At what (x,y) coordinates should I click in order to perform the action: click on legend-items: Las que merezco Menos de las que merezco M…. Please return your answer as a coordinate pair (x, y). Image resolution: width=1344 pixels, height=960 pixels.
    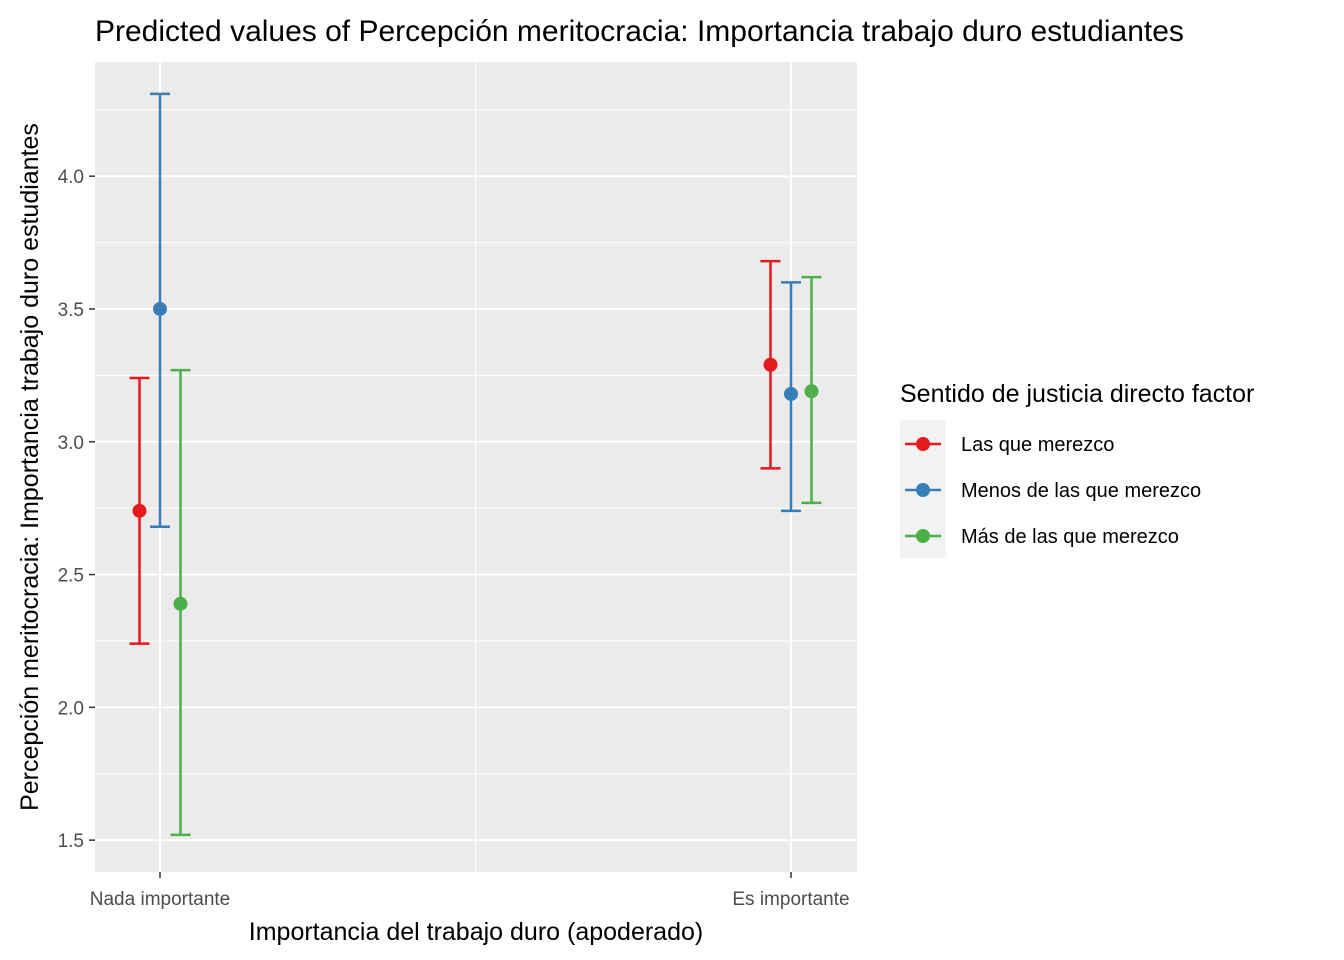
    Looking at the image, I should click on (1053, 491).